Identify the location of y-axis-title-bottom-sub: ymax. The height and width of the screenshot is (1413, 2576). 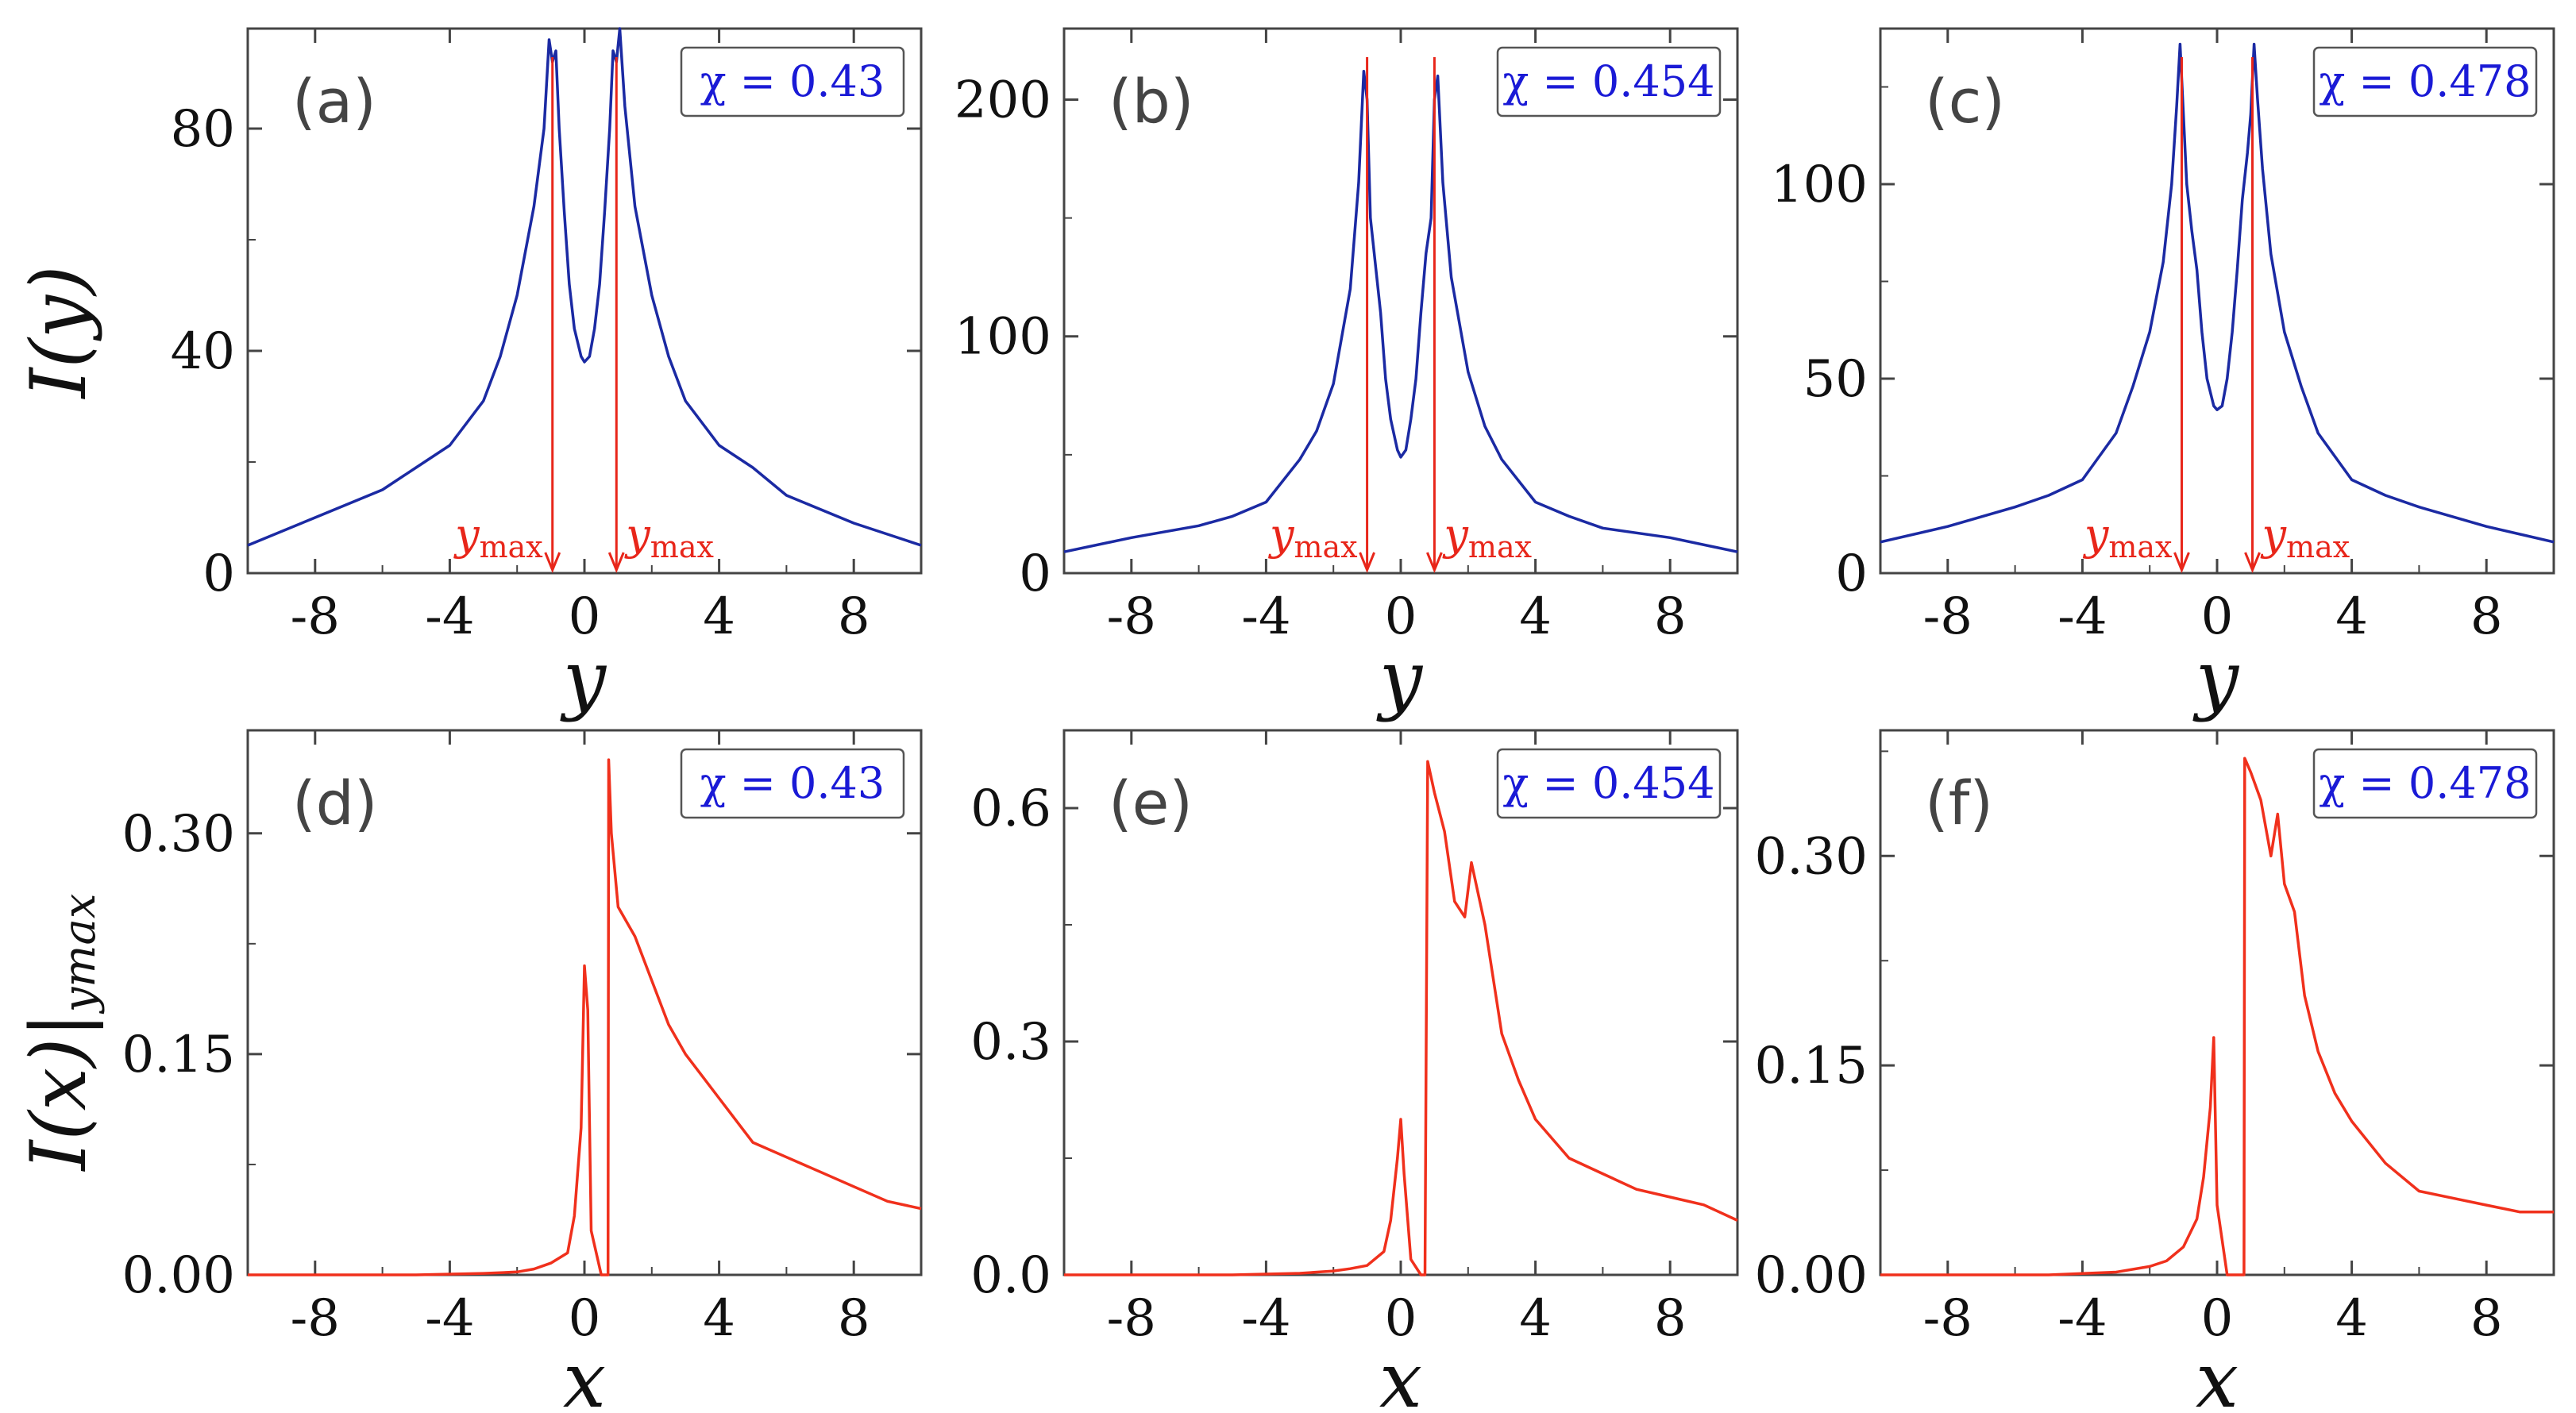
(80, 954).